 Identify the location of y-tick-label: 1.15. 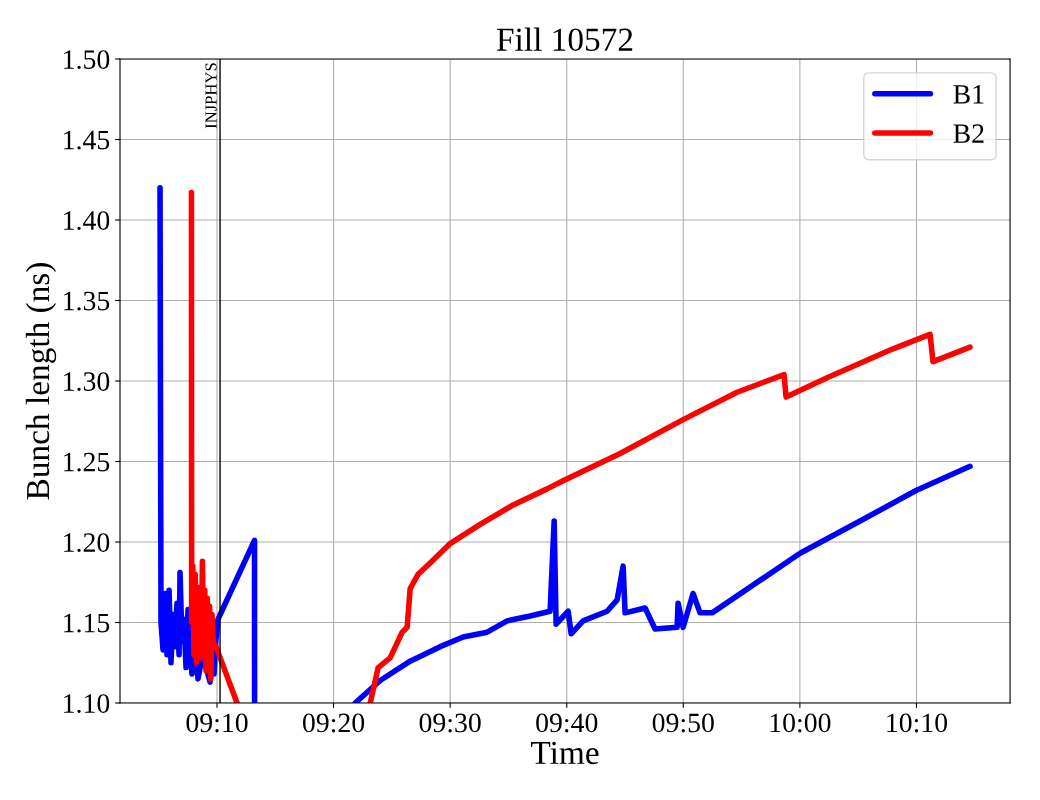
(87, 623).